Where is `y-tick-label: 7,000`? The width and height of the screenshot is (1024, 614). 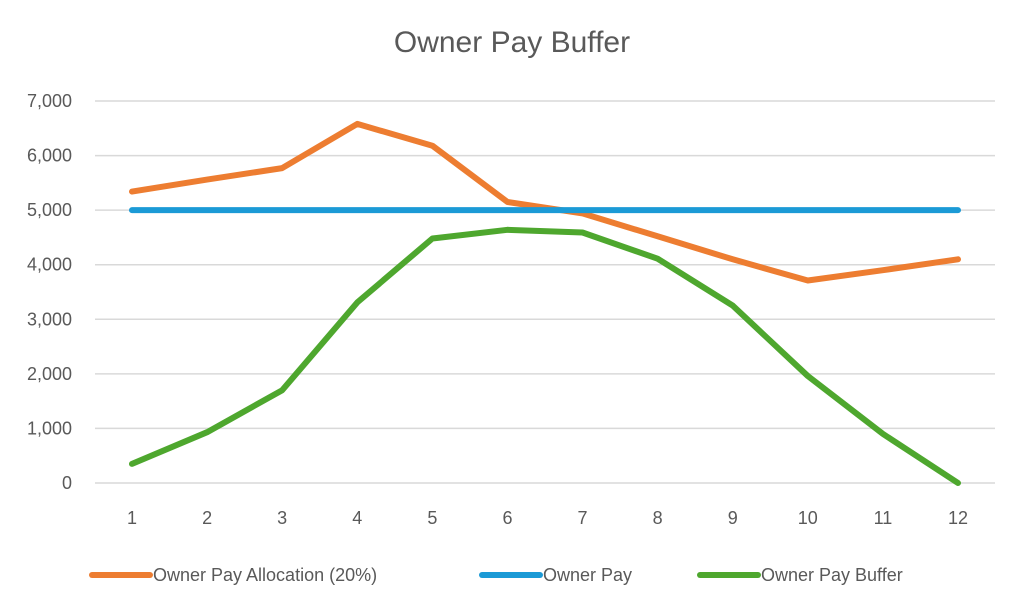
y-tick-label: 7,000 is located at coordinates (49, 101).